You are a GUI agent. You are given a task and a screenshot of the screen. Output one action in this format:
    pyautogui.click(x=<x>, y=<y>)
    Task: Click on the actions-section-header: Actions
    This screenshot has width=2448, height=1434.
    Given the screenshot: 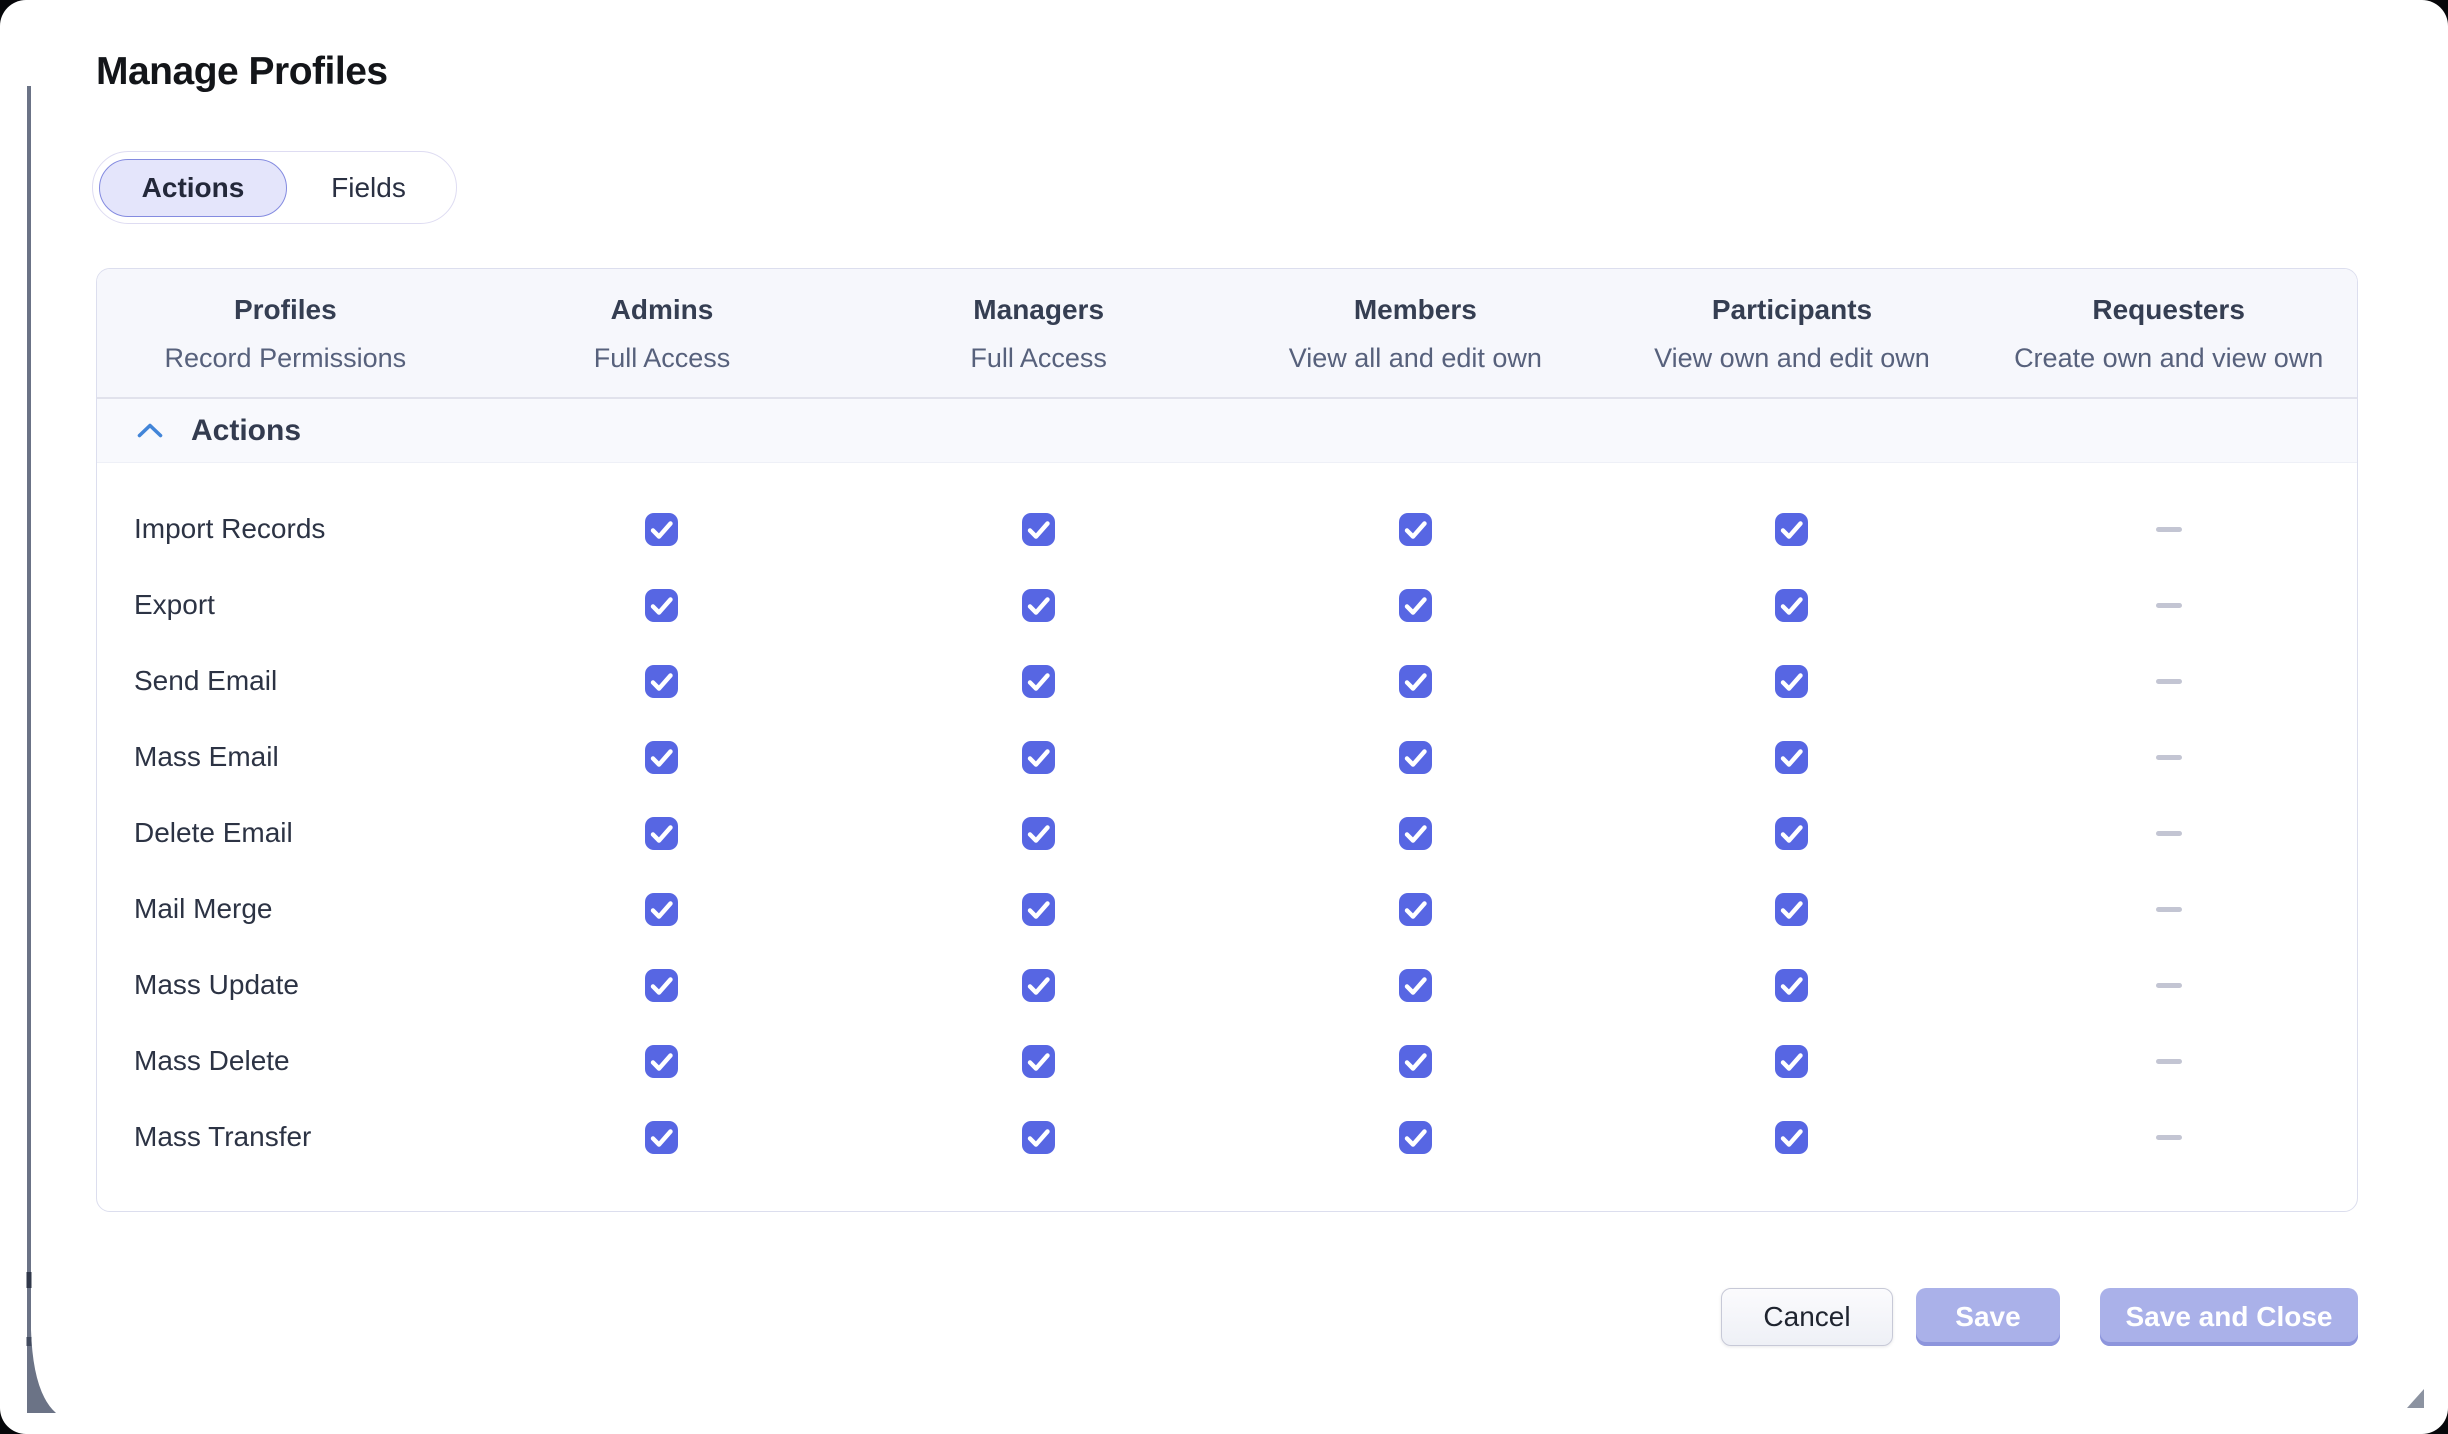 What is the action you would take?
    pyautogui.click(x=1227, y=431)
    